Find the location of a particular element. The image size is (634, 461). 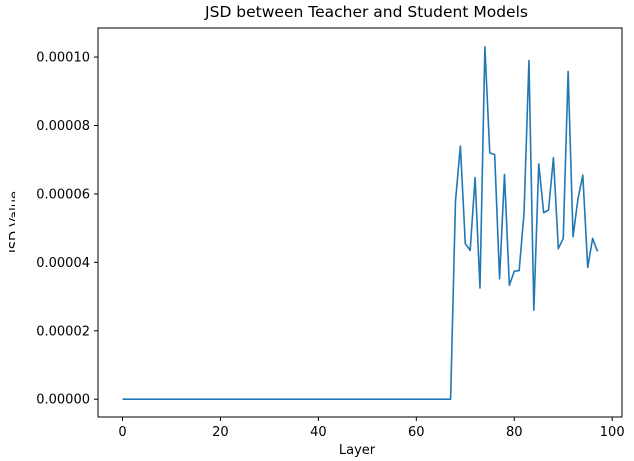

y-tick-label: 0.00008 is located at coordinates (63, 126).